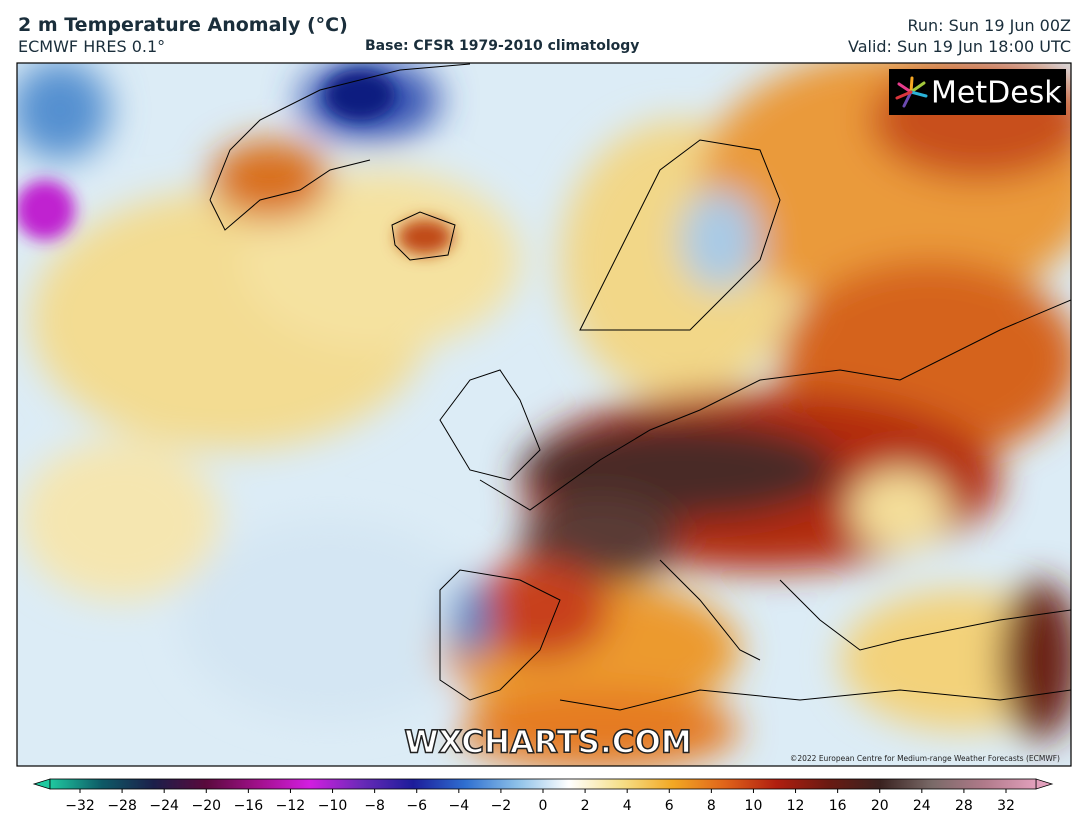 This screenshot has height=833, width=1088. I want to click on colorbar-tick-label: −24, so click(164, 806).